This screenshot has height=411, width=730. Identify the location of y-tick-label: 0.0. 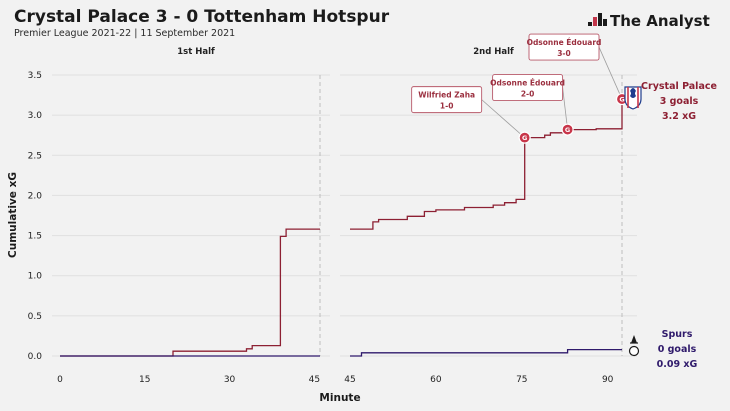
(35, 357).